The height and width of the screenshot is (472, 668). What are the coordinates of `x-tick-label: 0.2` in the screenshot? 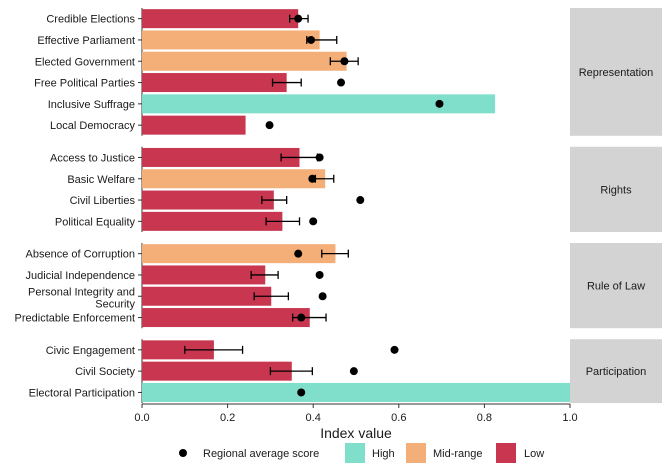 It's located at (227, 418).